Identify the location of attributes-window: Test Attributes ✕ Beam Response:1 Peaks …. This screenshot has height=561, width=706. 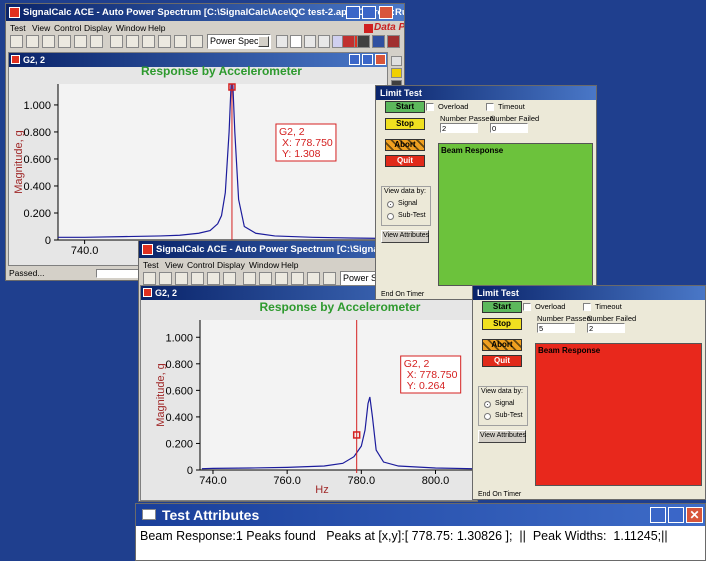
(420, 532).